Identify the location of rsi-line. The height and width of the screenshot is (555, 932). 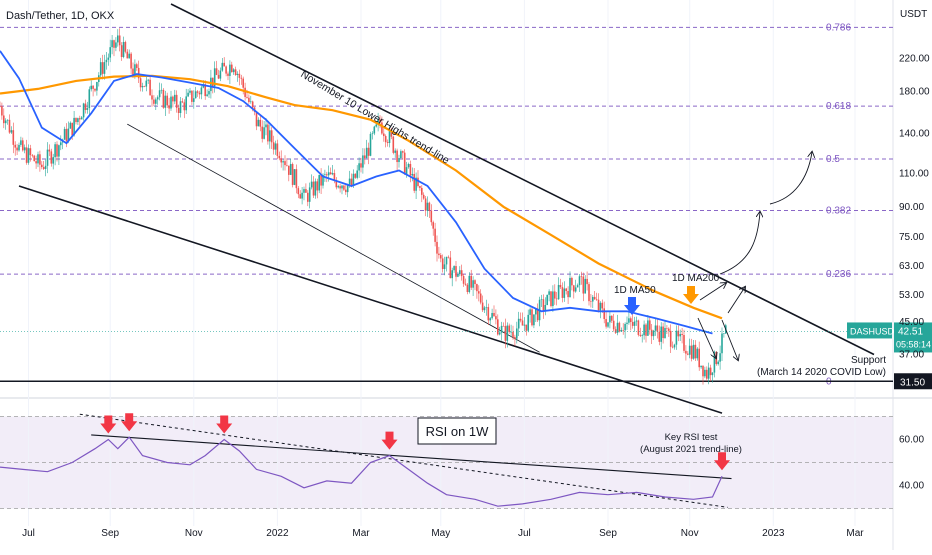
(361, 471).